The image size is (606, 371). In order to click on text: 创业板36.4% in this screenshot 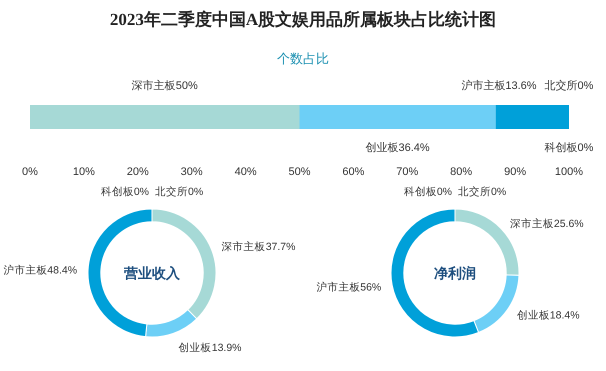, I will do `click(397, 148)`.